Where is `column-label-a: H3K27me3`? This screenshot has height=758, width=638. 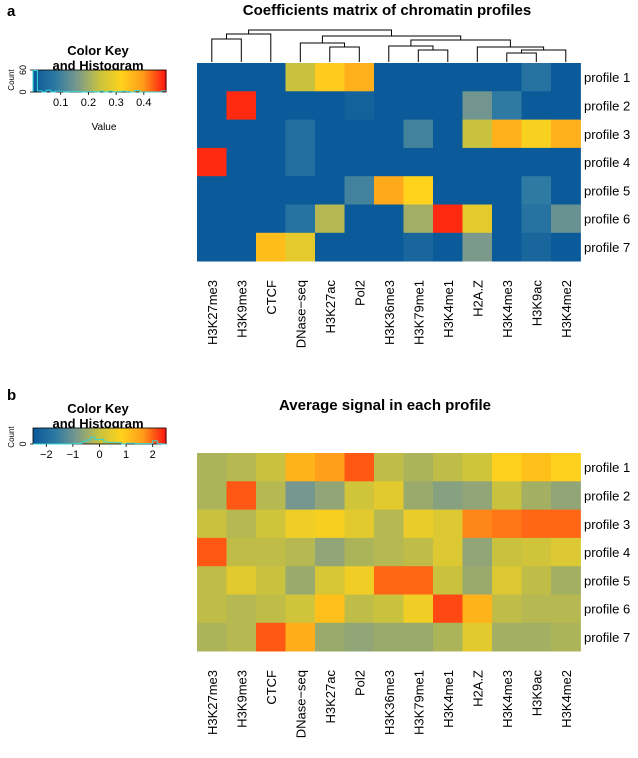 column-label-a: H3K27me3 is located at coordinates (212, 312).